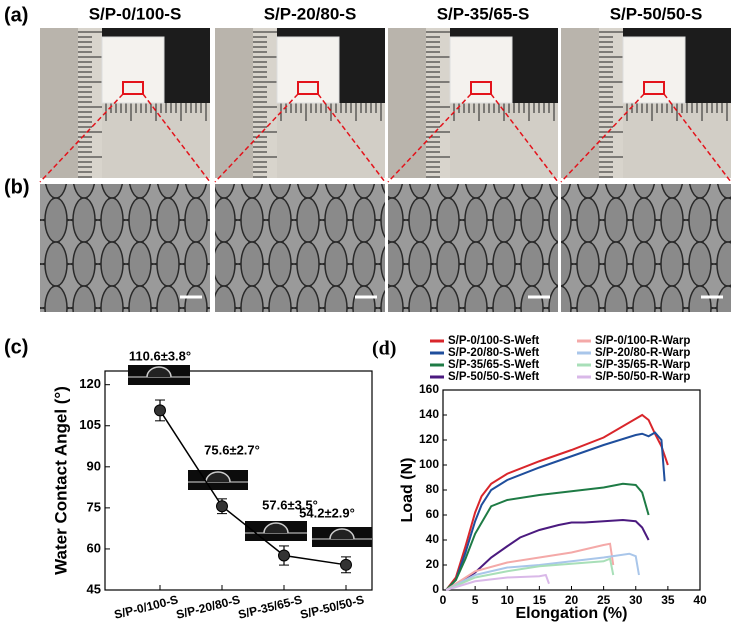  Describe the element at coordinates (94, 588) in the screenshot. I see `y-tick-label: 45` at that location.